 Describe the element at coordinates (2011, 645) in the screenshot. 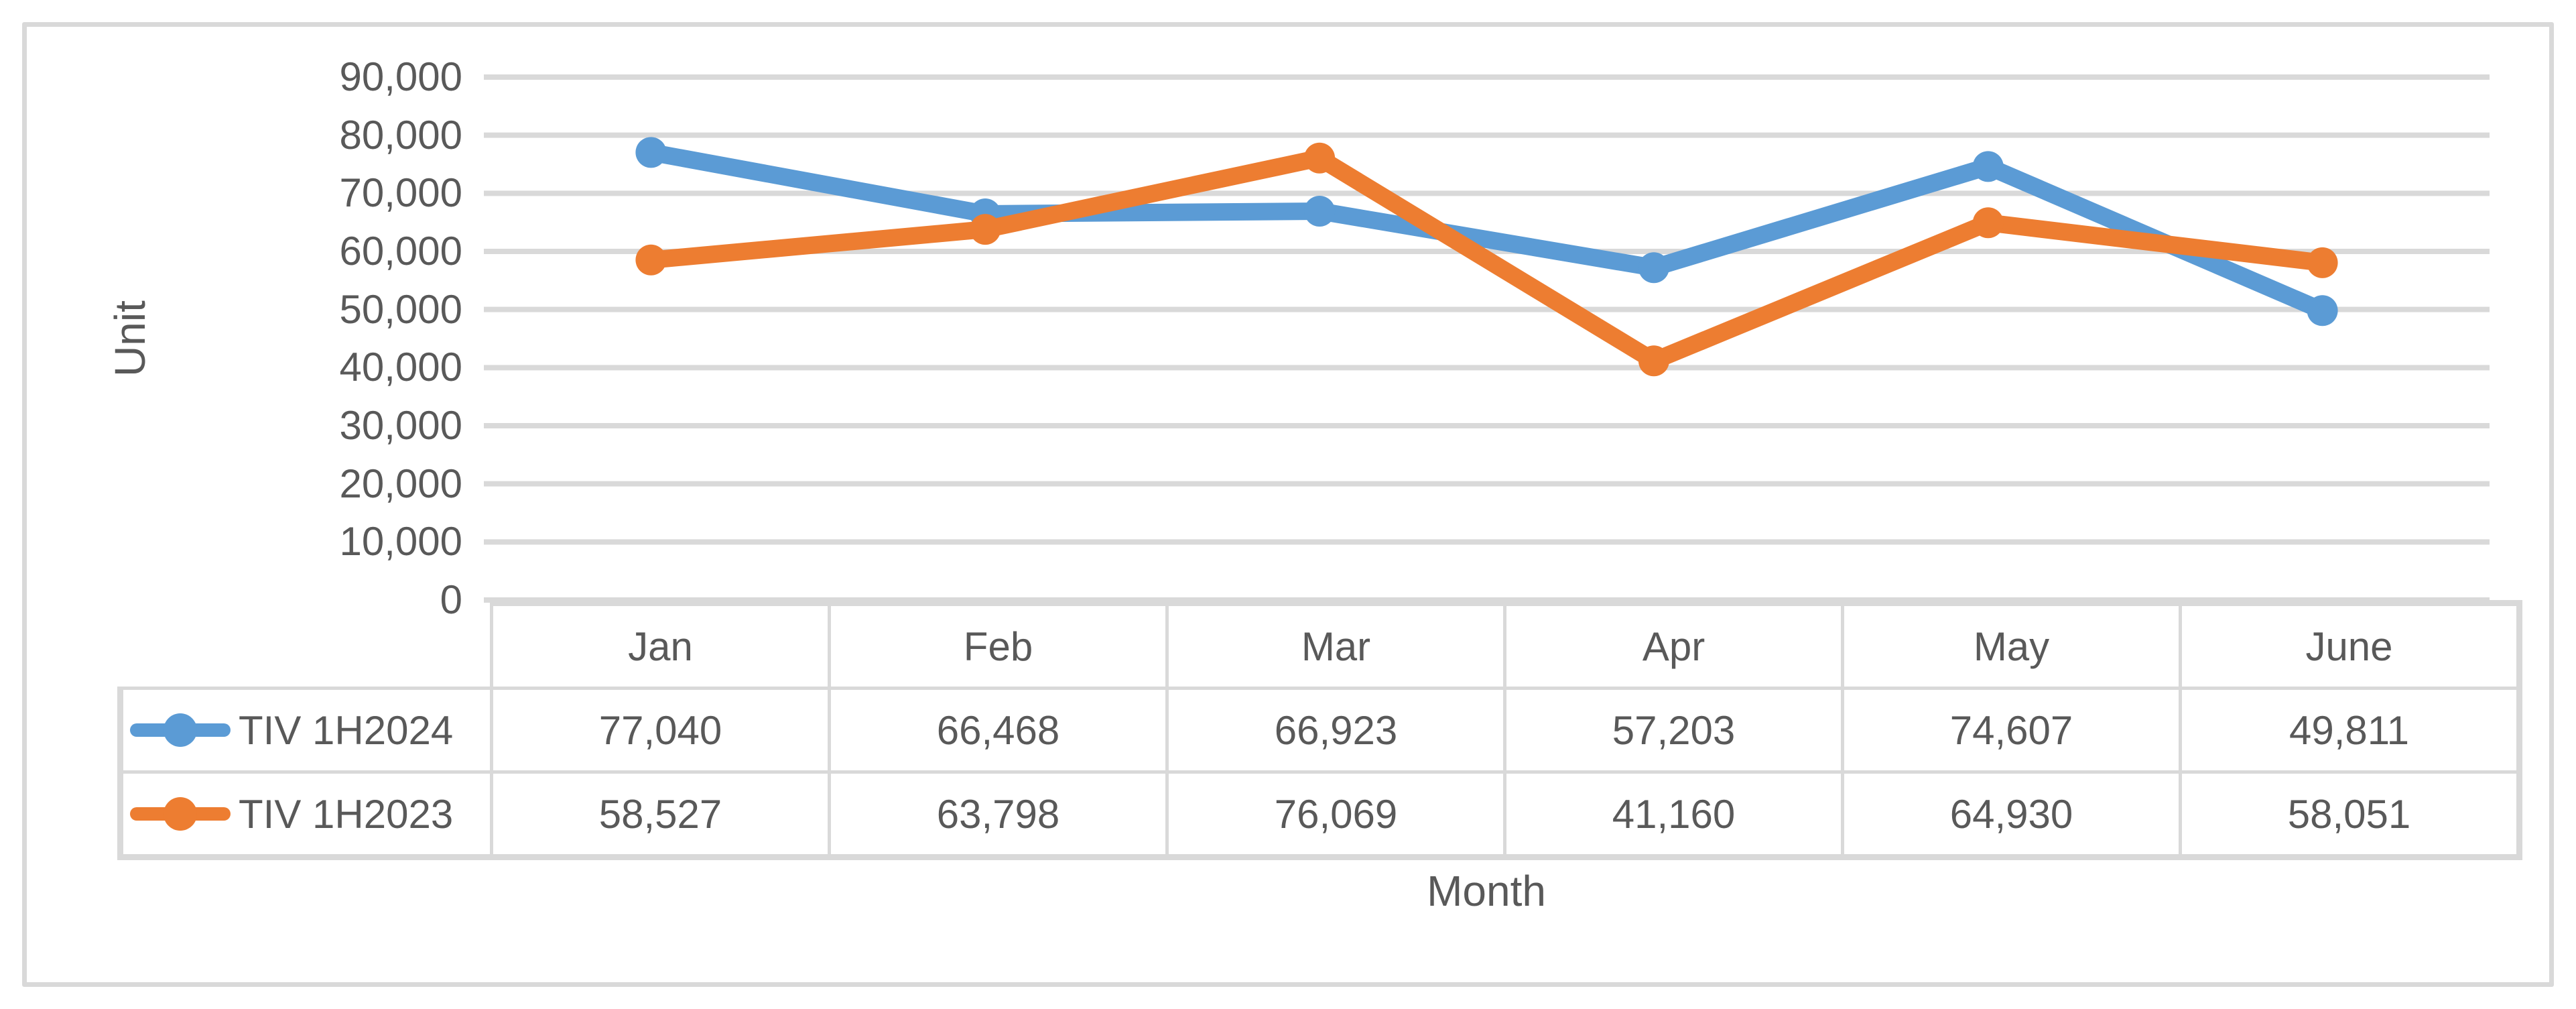

I see `column-header: May` at that location.